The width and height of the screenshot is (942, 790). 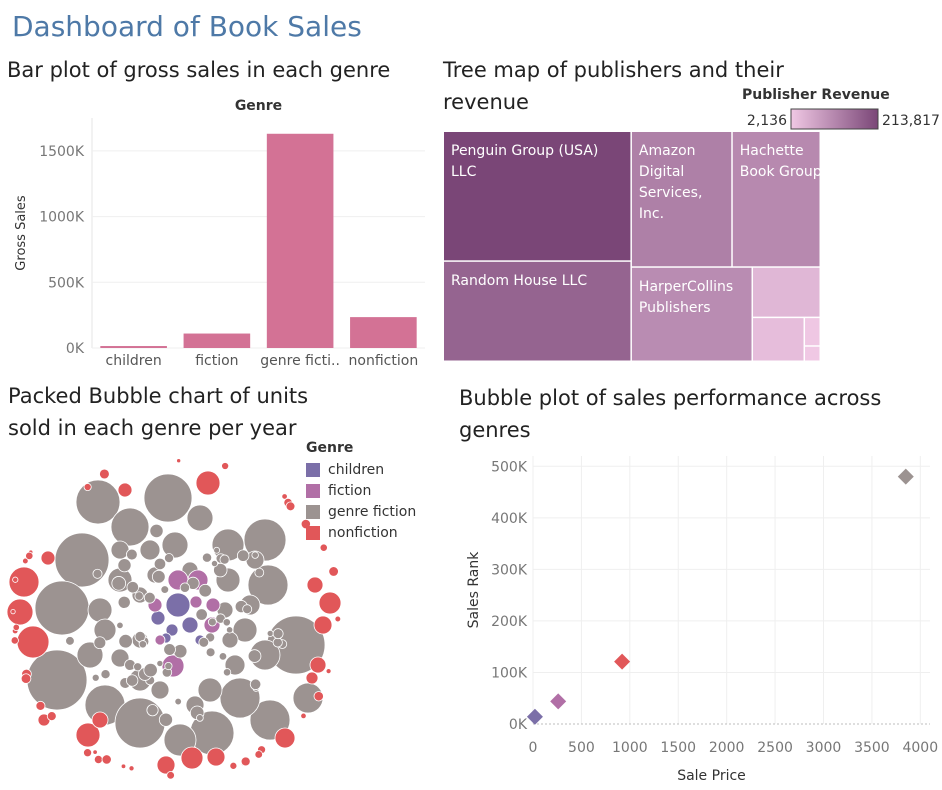 What do you see at coordinates (558, 701) in the screenshot?
I see `scatter-point-fiction` at bounding box center [558, 701].